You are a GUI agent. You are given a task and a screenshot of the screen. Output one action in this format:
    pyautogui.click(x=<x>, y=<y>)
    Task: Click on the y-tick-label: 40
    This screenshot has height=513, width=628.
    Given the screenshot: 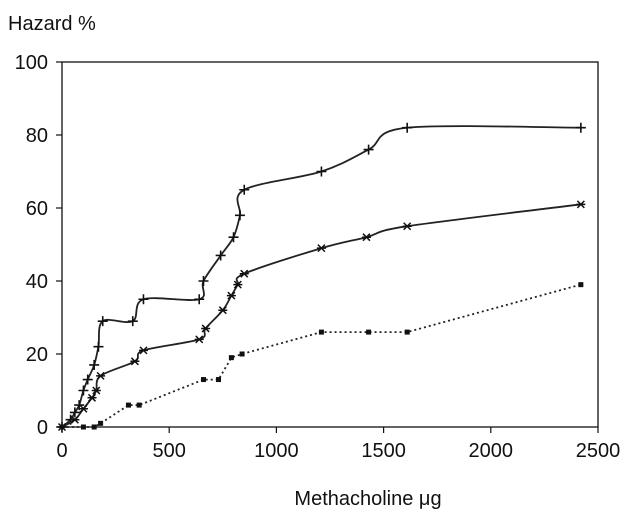 What is the action you would take?
    pyautogui.click(x=37, y=282)
    